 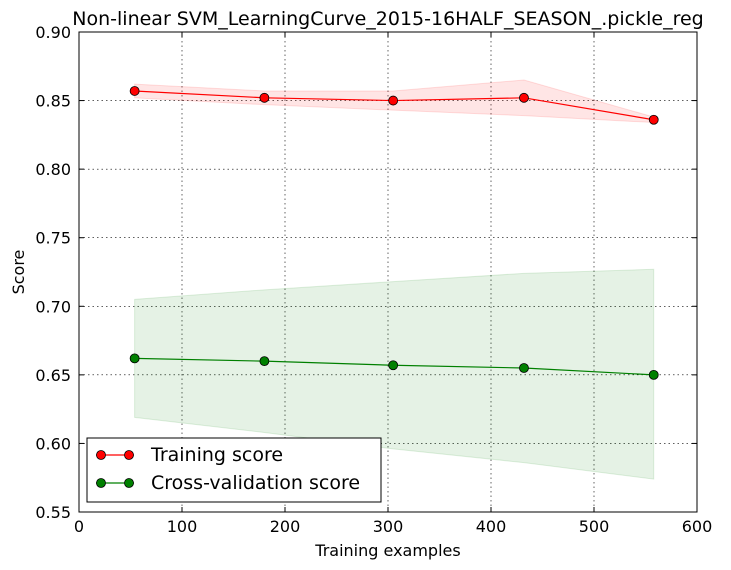 What do you see at coordinates (18, 272) in the screenshot?
I see `y-axis-label: Score` at bounding box center [18, 272].